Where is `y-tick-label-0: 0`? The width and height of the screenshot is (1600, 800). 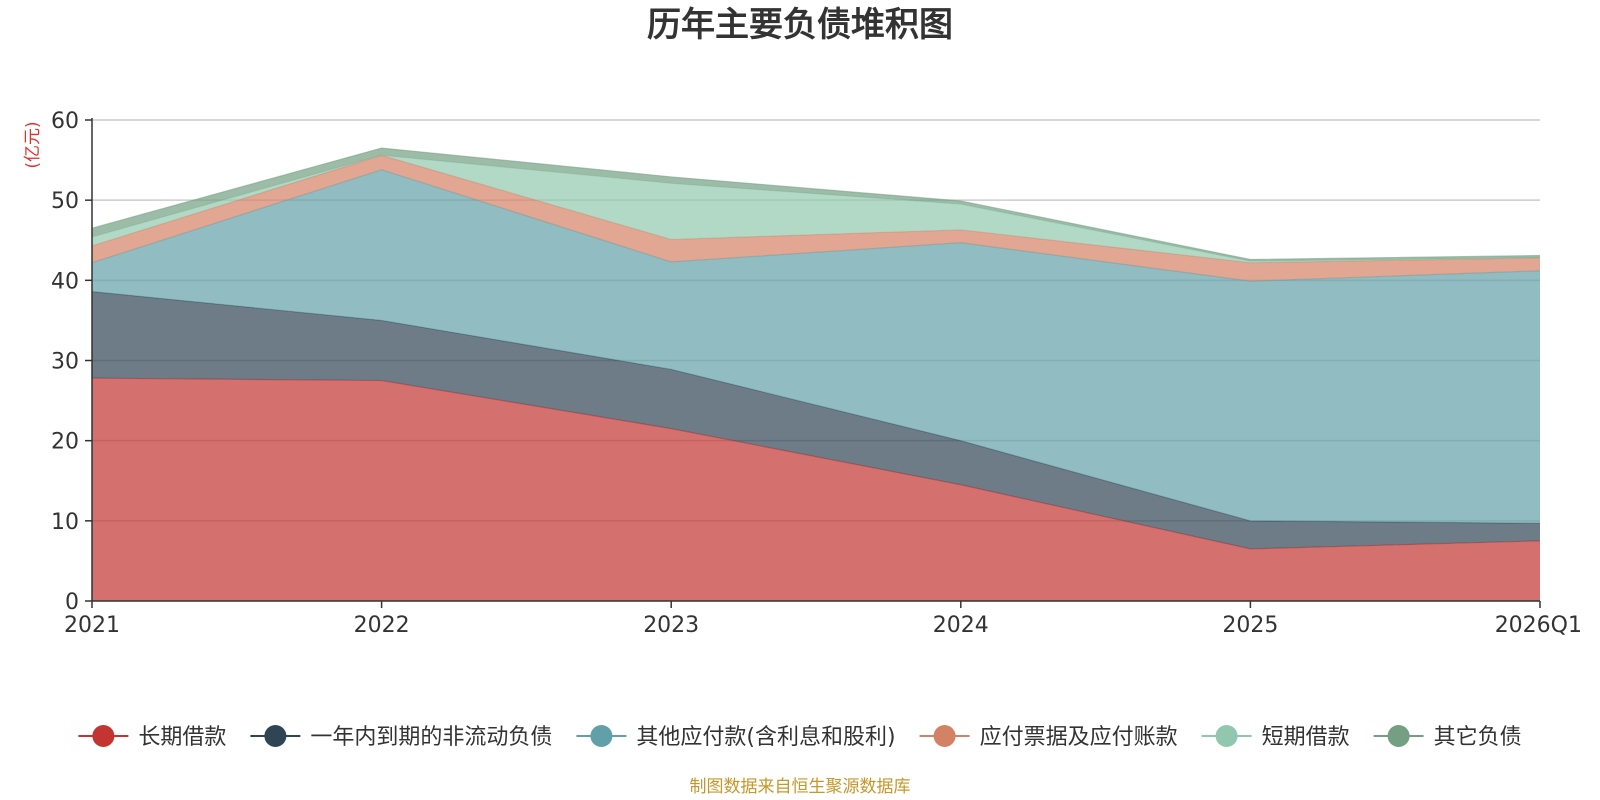
y-tick-label-0: 0 is located at coordinates (72, 602).